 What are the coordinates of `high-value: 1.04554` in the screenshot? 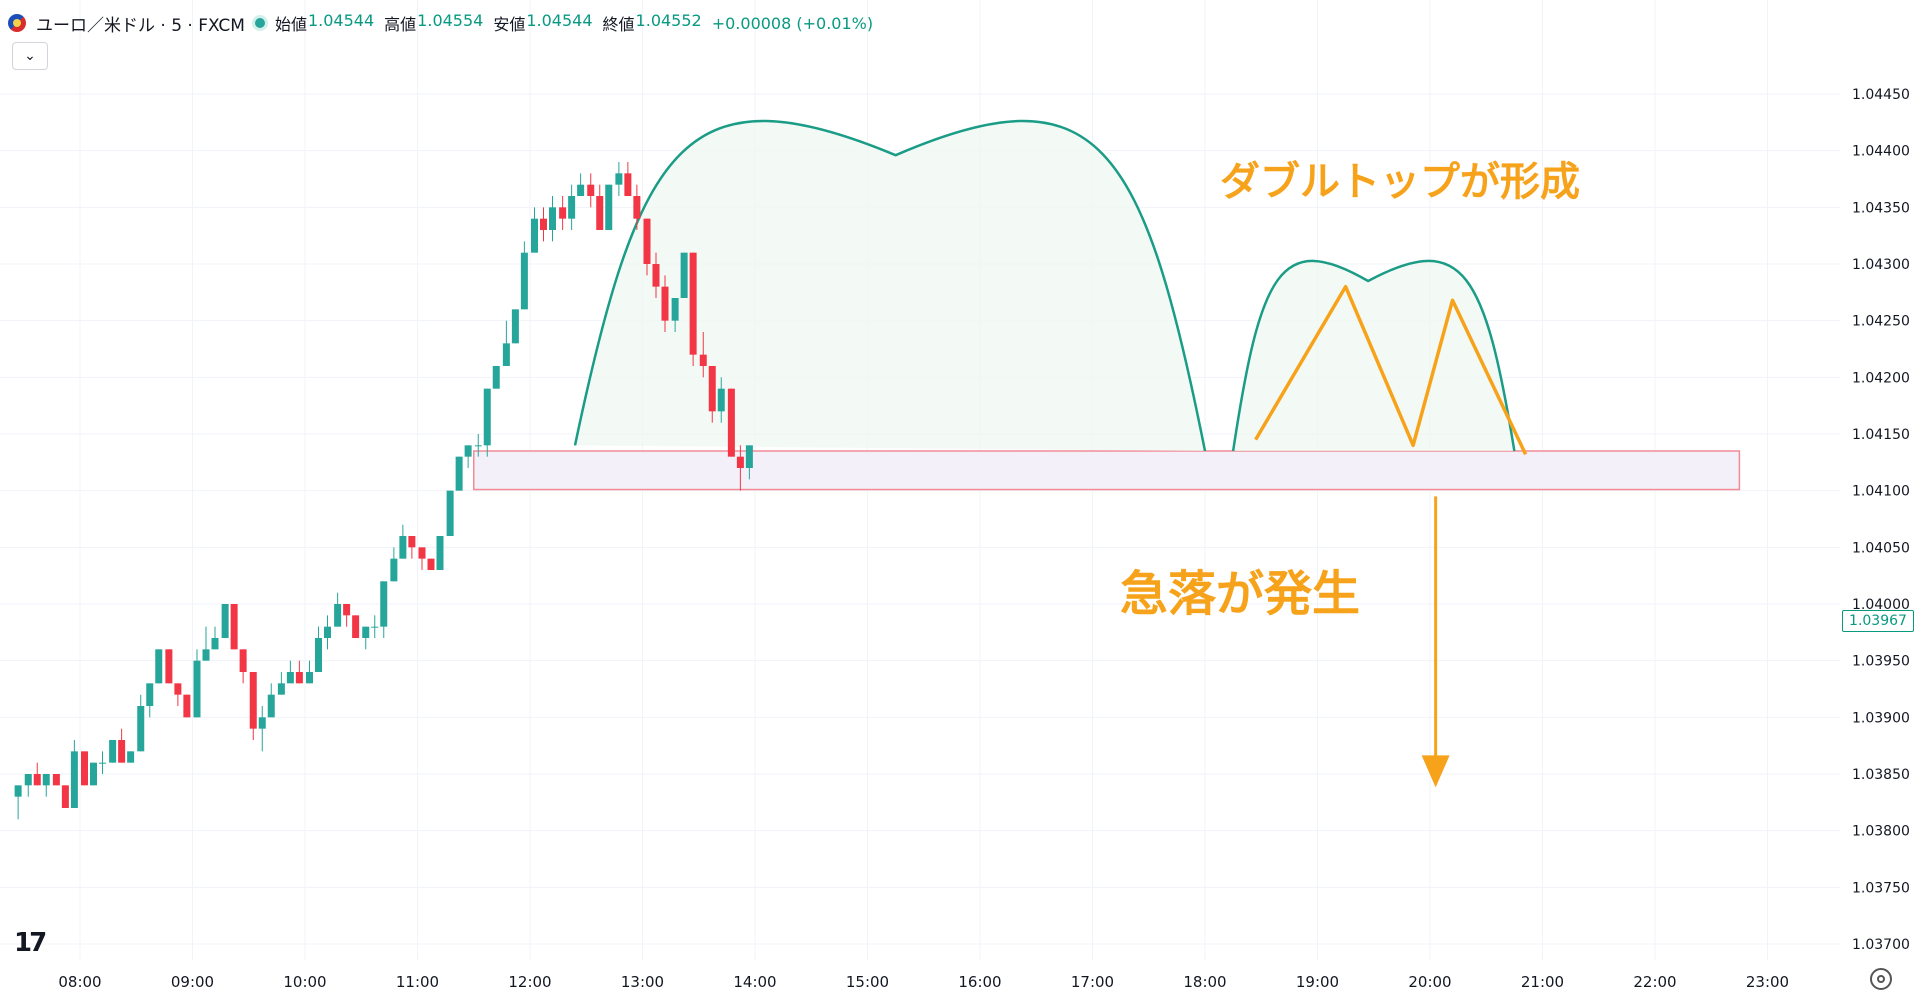 It's located at (450, 20).